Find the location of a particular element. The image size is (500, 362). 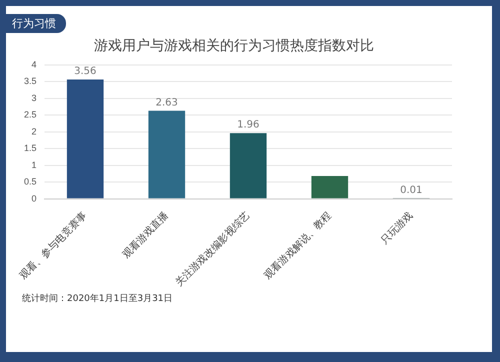

x-tick-label: 只玩游戏 is located at coordinates (397, 228).